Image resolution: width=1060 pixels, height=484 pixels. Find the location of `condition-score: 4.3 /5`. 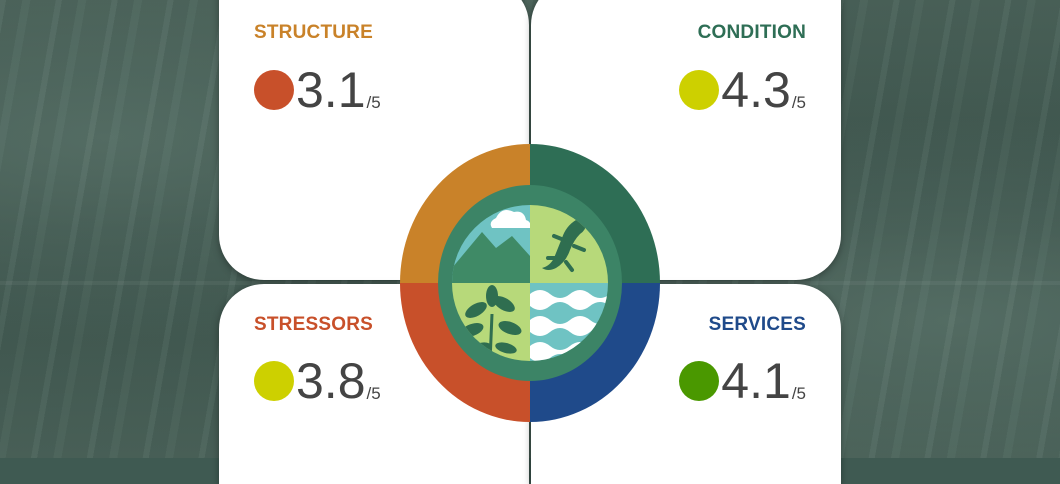

condition-score: 4.3 /5 is located at coordinates (742, 90).